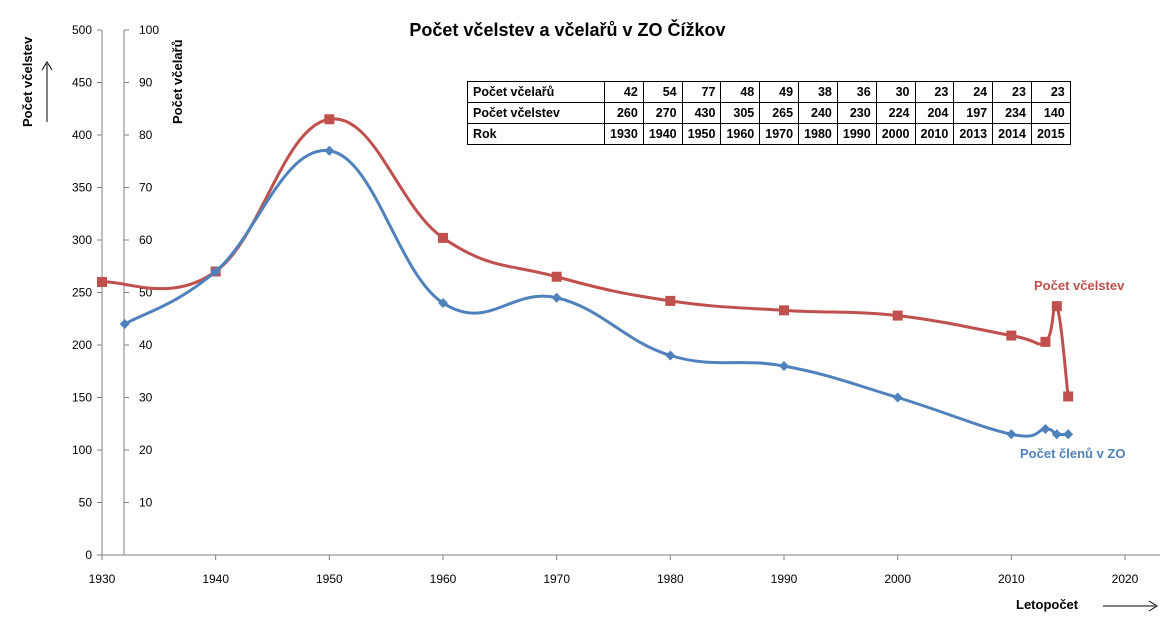 This screenshot has height=644, width=1165. I want to click on x-axis-tick-label: 1960, so click(443, 579).